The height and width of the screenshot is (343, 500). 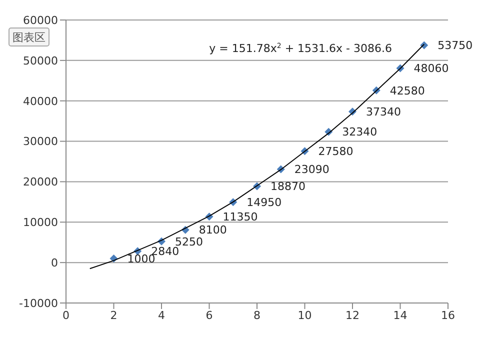 What do you see at coordinates (300, 48) in the screenshot?
I see `annotation: y = 151.78x$^{2}$ + 1531.6x - 3086.6` at bounding box center [300, 48].